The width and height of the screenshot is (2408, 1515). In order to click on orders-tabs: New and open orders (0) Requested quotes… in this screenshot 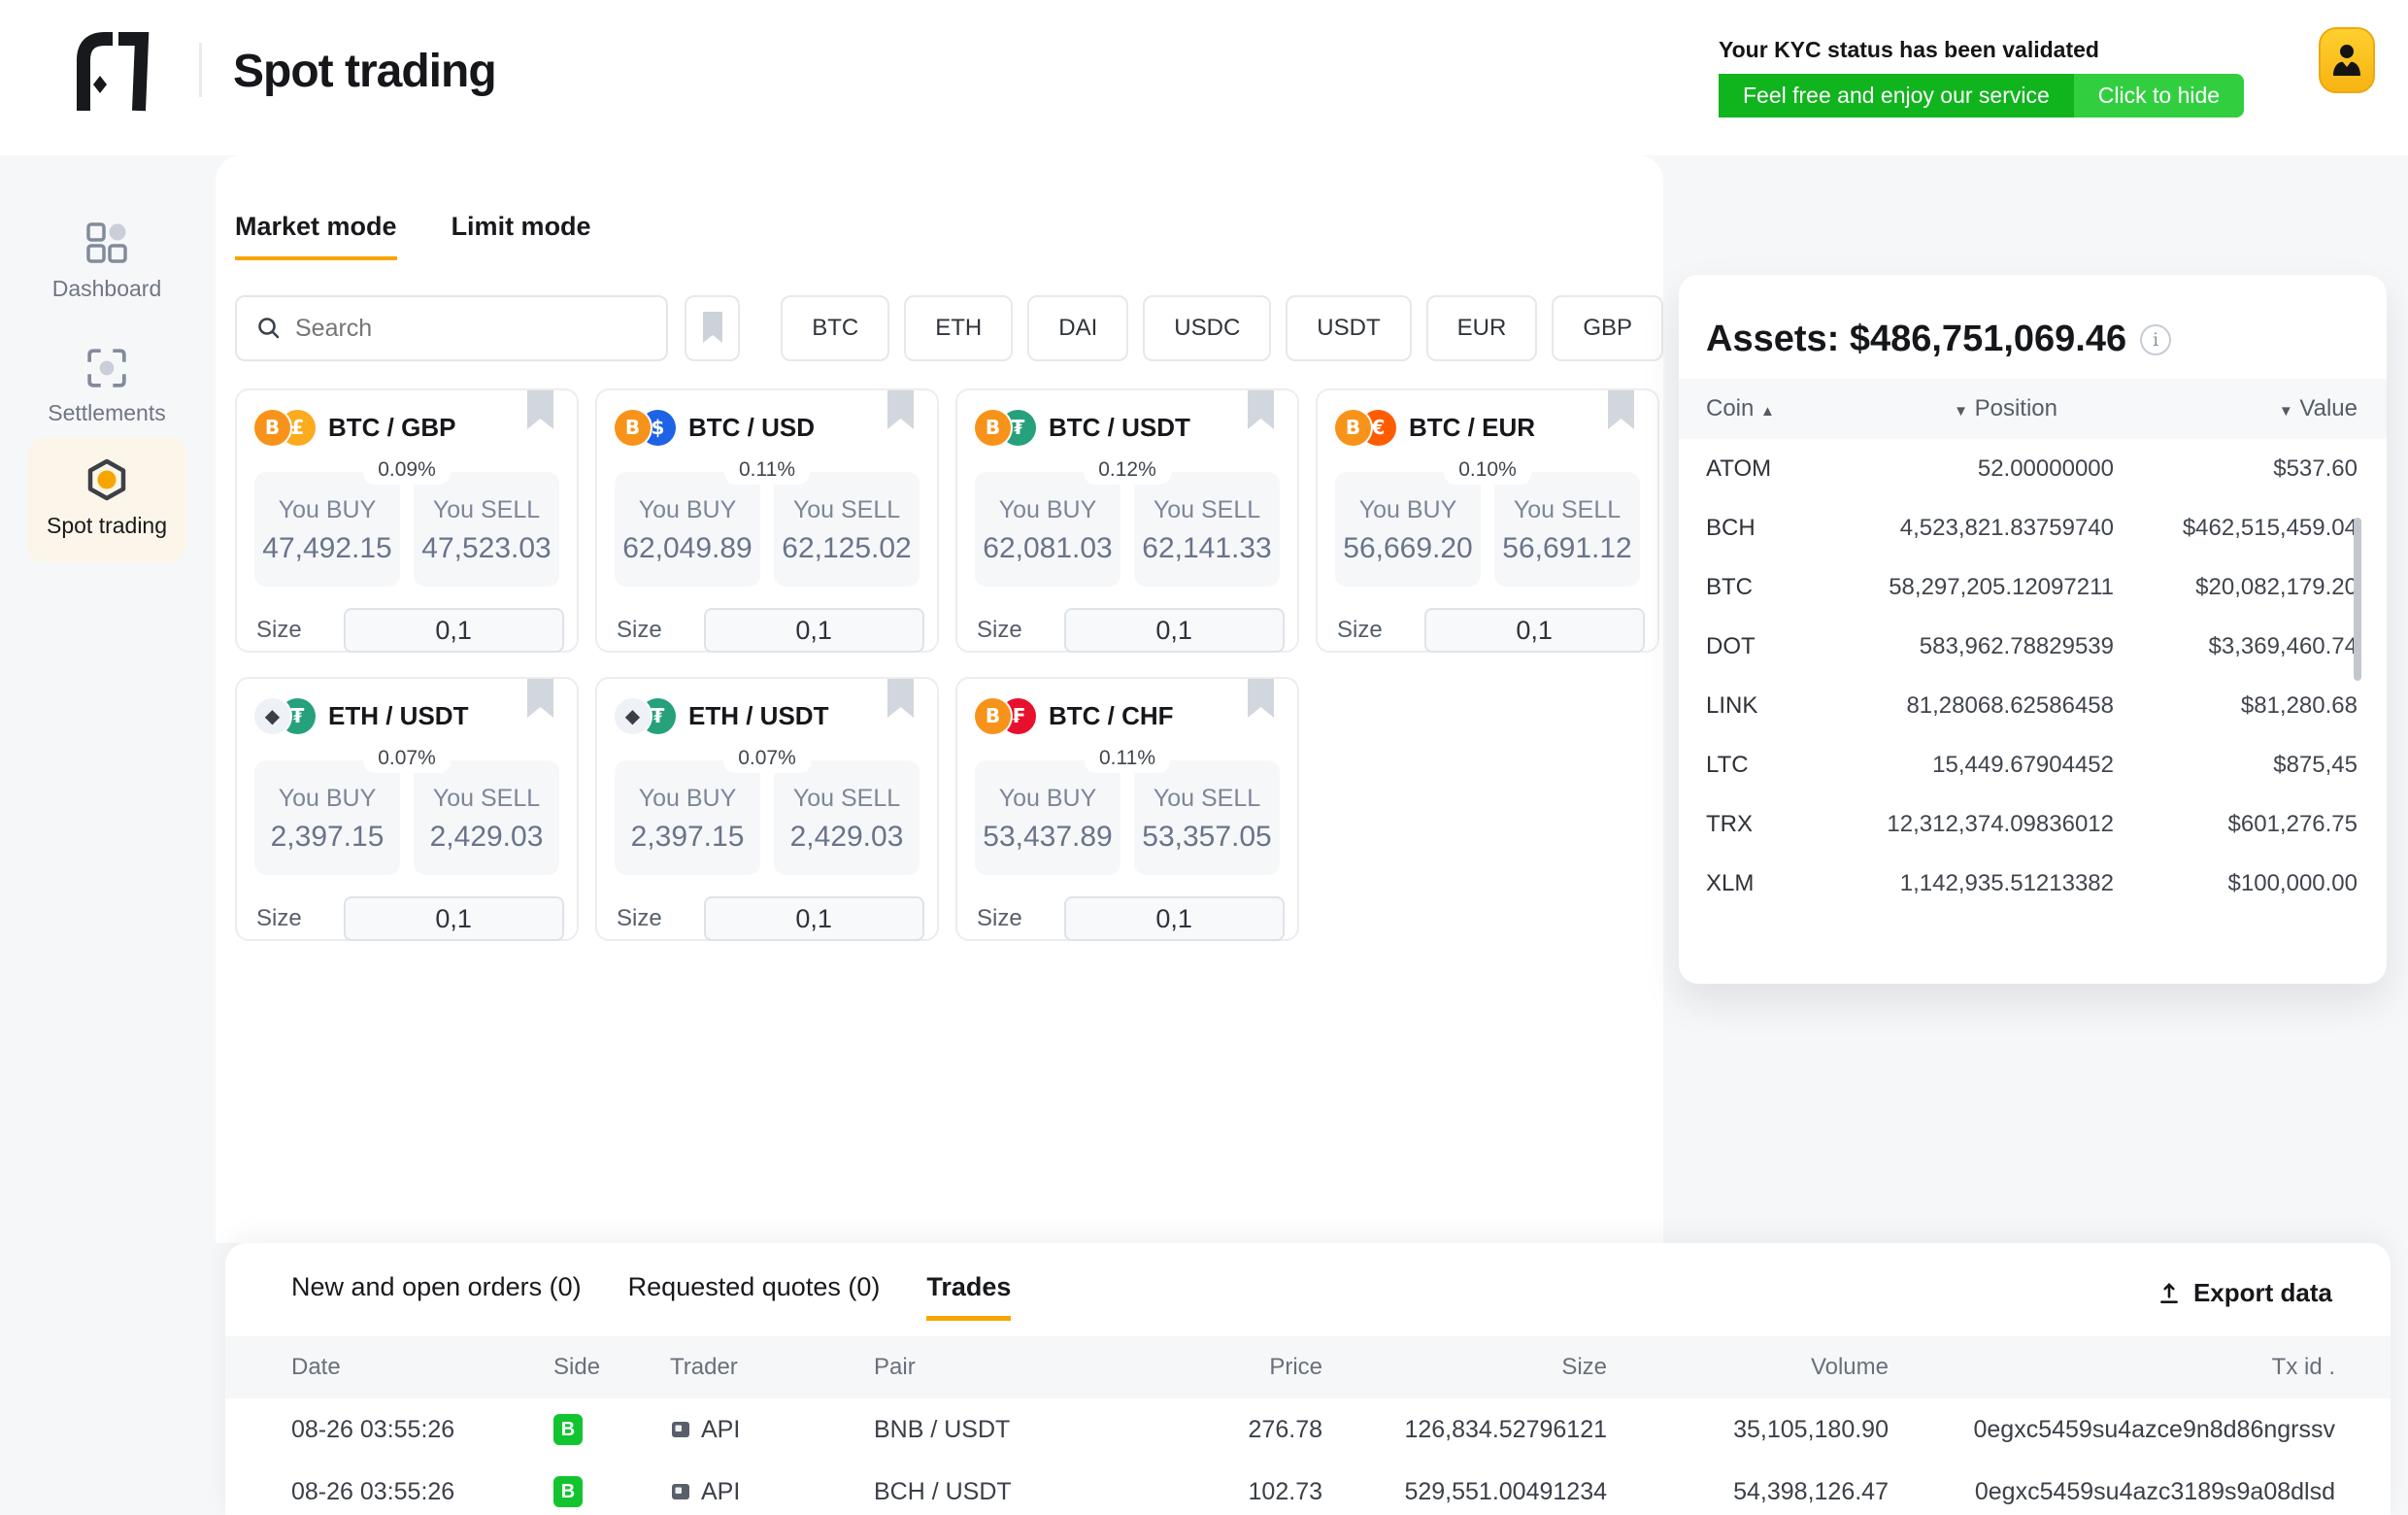, I will do `click(1308, 1282)`.